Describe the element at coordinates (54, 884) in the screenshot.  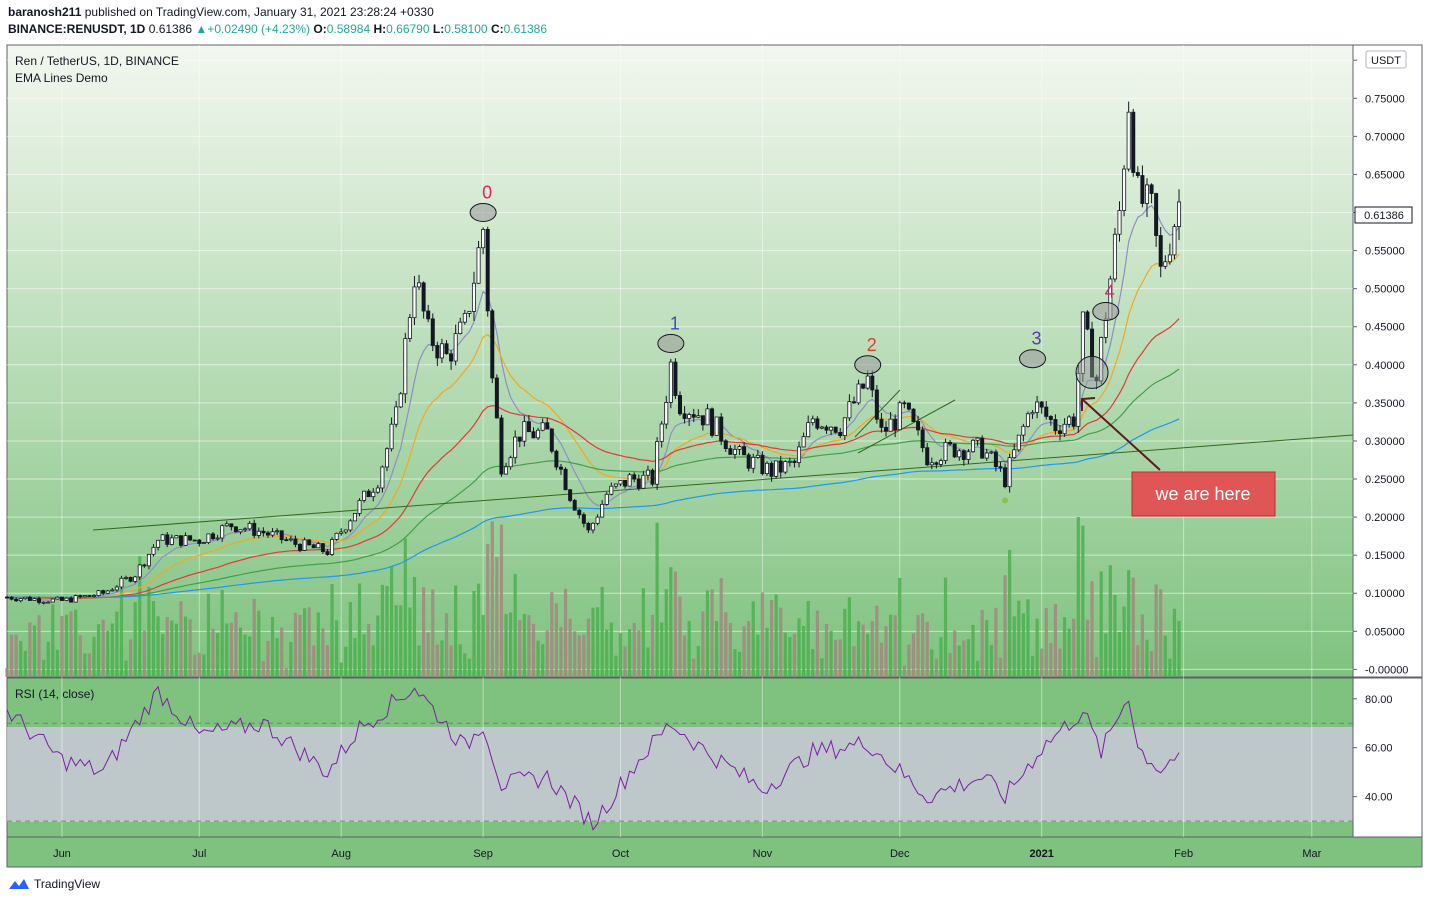
I see `footer-brand: TradingView` at that location.